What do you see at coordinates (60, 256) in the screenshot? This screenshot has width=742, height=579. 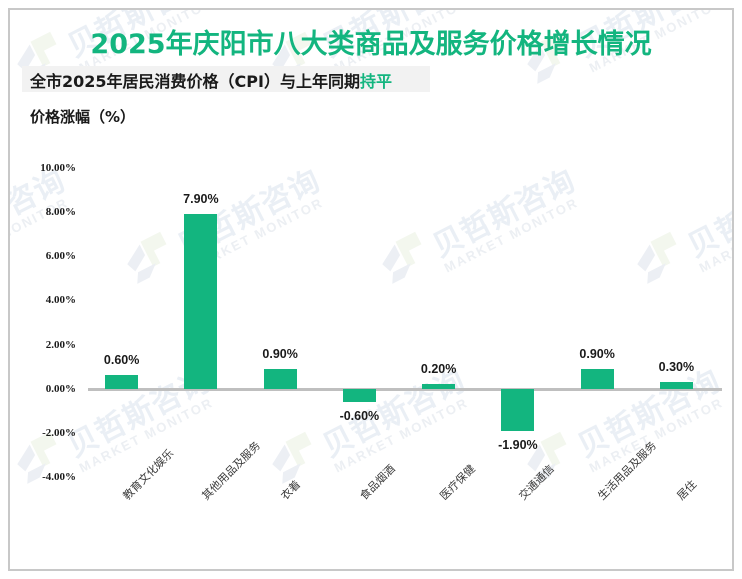 I see `y-axis-tick-label: 6.00%` at bounding box center [60, 256].